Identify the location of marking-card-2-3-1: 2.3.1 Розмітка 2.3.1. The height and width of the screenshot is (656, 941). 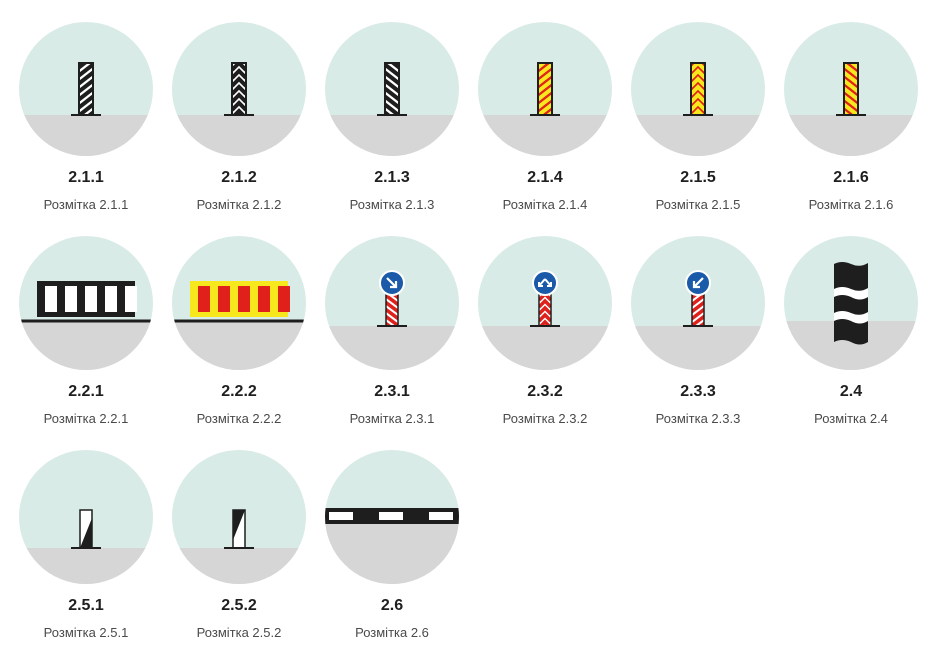
(392, 331).